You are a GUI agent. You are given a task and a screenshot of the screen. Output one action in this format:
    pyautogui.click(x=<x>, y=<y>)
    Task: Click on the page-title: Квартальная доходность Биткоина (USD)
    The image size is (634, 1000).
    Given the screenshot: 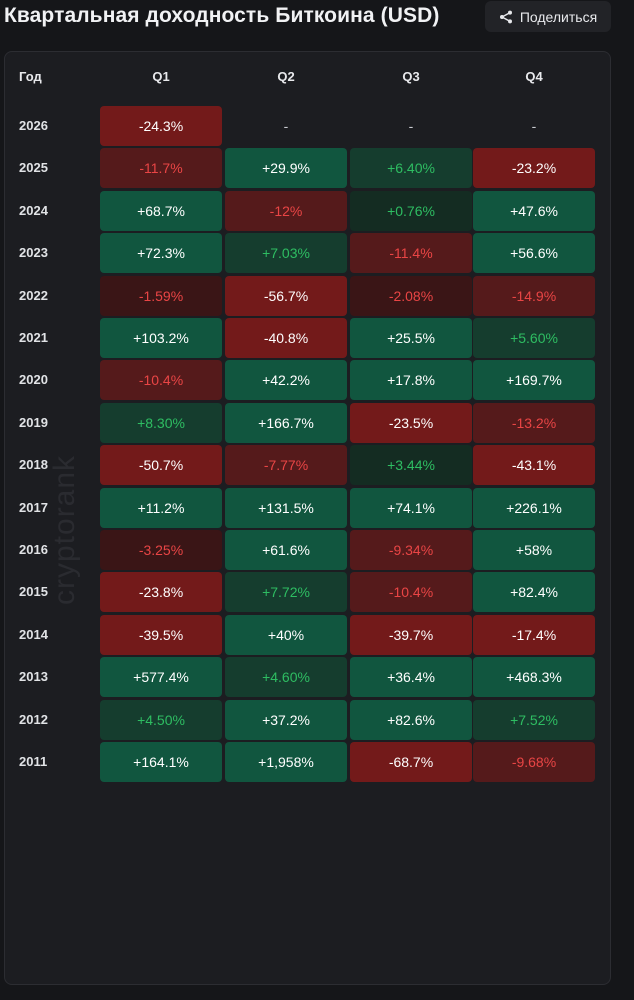 What is the action you would take?
    pyautogui.click(x=222, y=15)
    